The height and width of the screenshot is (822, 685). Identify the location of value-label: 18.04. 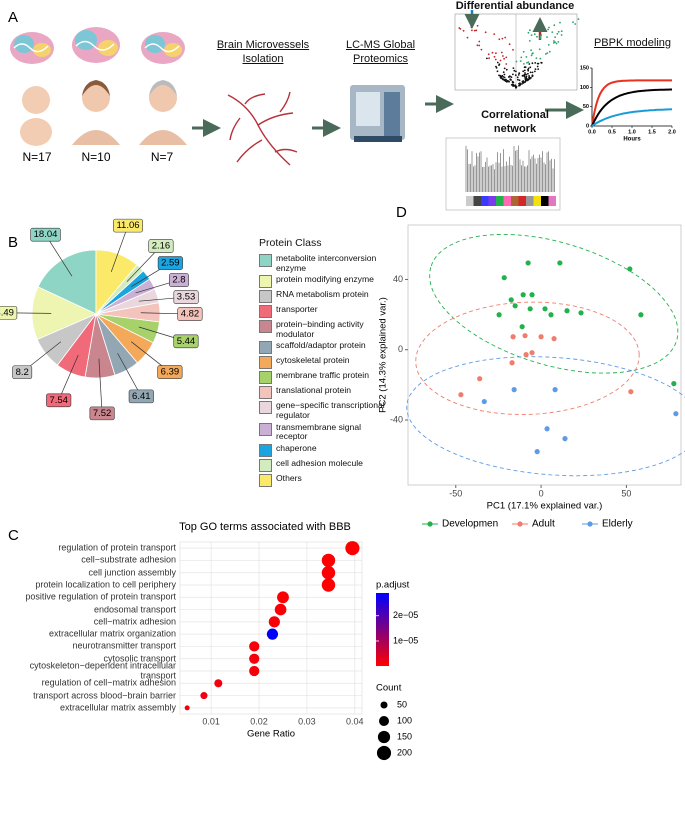
(46, 234).